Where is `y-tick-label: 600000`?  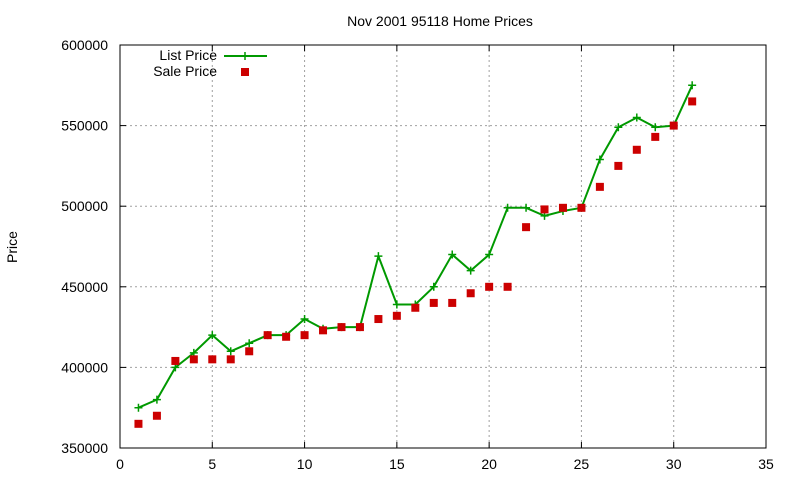
y-tick-label: 600000 is located at coordinates (84, 45).